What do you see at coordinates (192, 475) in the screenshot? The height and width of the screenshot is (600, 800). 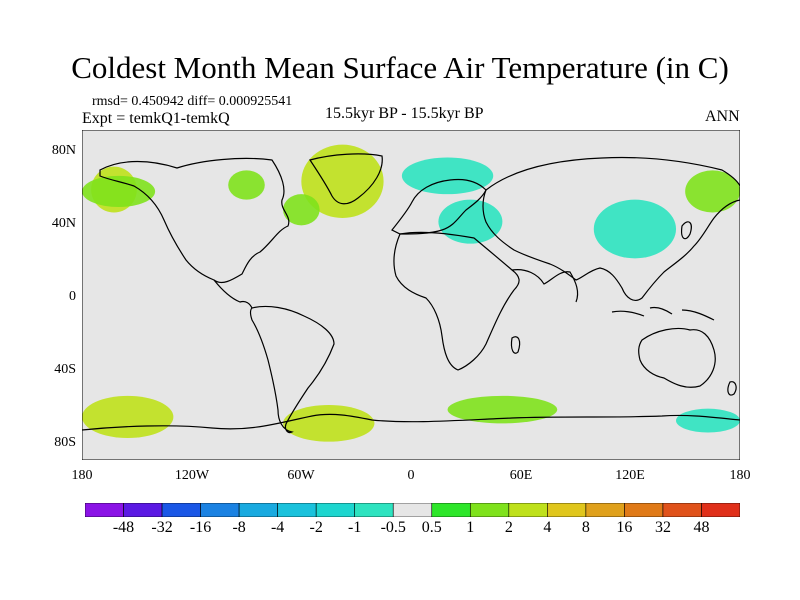 I see `lon-label-120w: 120W` at bounding box center [192, 475].